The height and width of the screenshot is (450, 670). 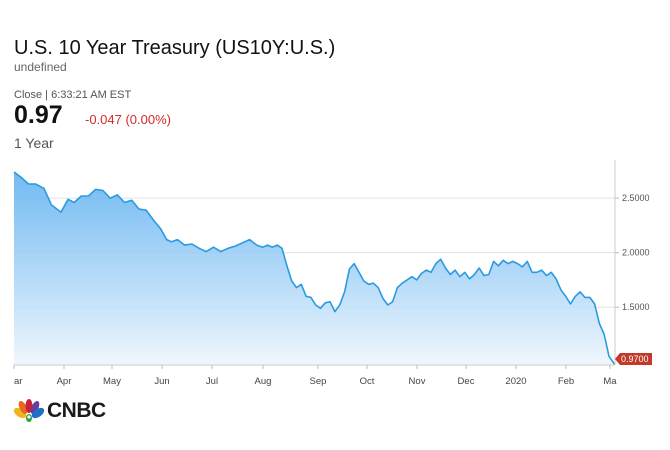 I want to click on x-tick-label: Sep, so click(x=318, y=381).